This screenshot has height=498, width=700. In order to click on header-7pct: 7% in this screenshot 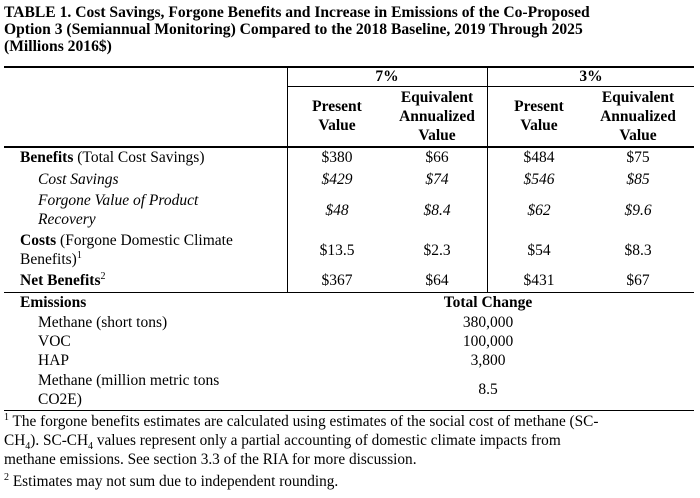, I will do `click(387, 76)`.